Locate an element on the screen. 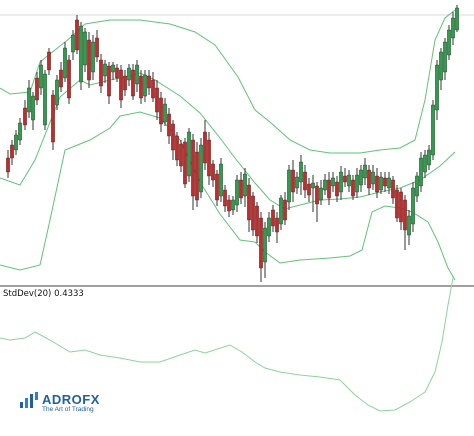 The height and width of the screenshot is (436, 474). brand-mark-icon is located at coordinates (29, 400).